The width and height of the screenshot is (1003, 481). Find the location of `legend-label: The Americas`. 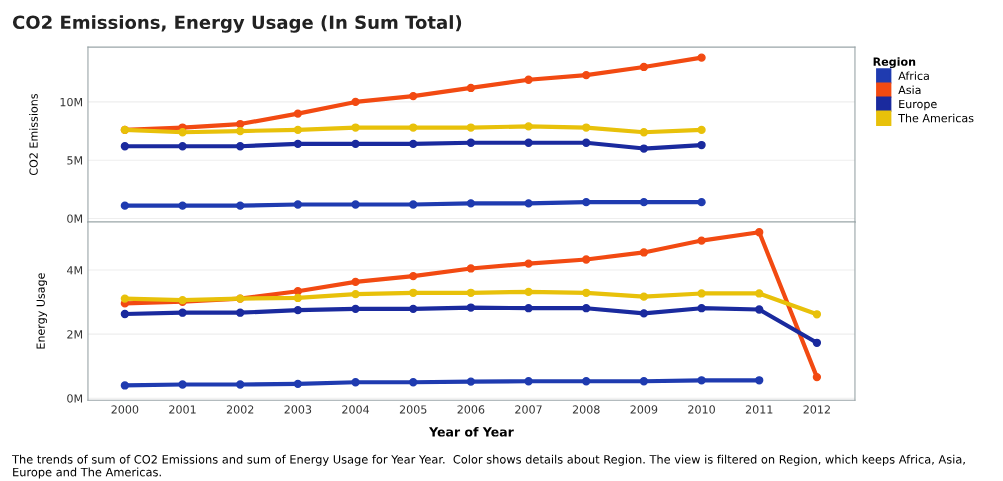

legend-label: The Americas is located at coordinates (936, 118).